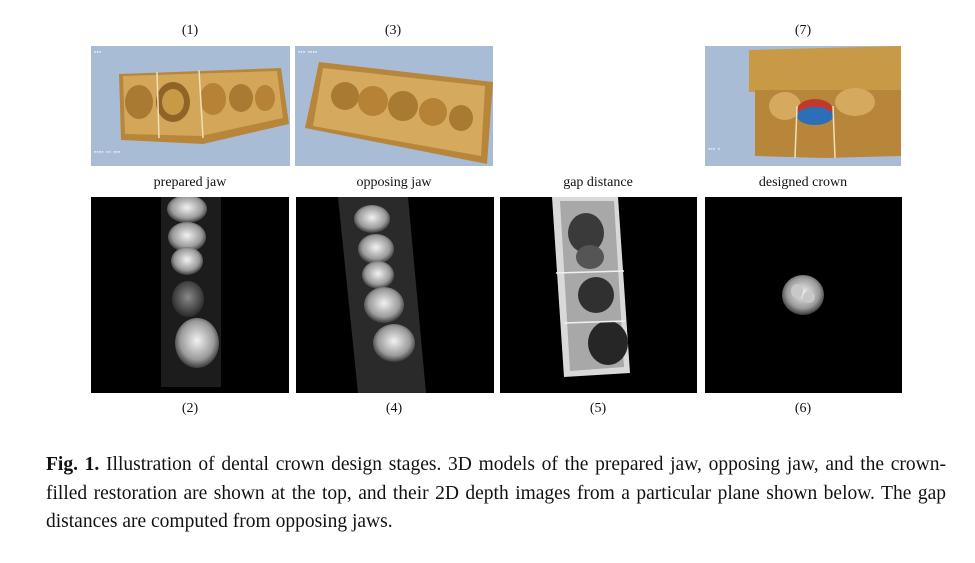 The width and height of the screenshot is (975, 563). Describe the element at coordinates (393, 30) in the screenshot. I see `panel-number-3: (3)` at that location.